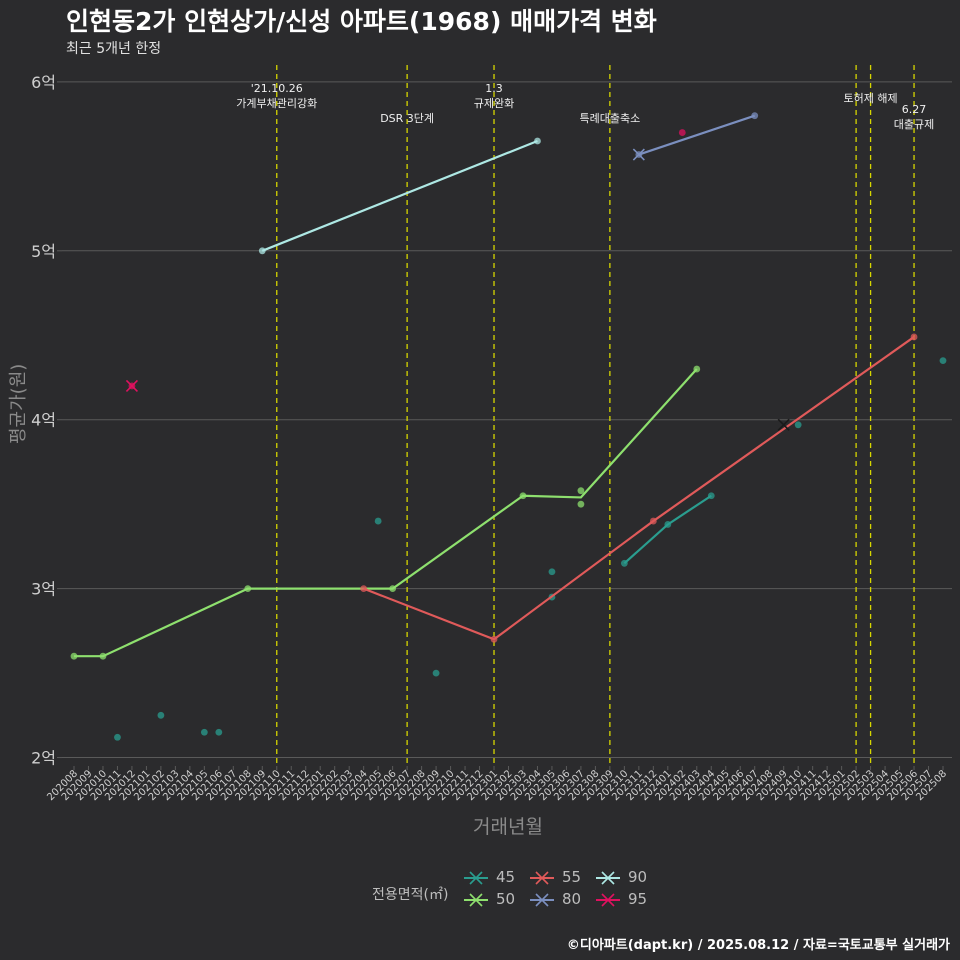 The height and width of the screenshot is (960, 960). I want to click on legend-label: 80, so click(572, 899).